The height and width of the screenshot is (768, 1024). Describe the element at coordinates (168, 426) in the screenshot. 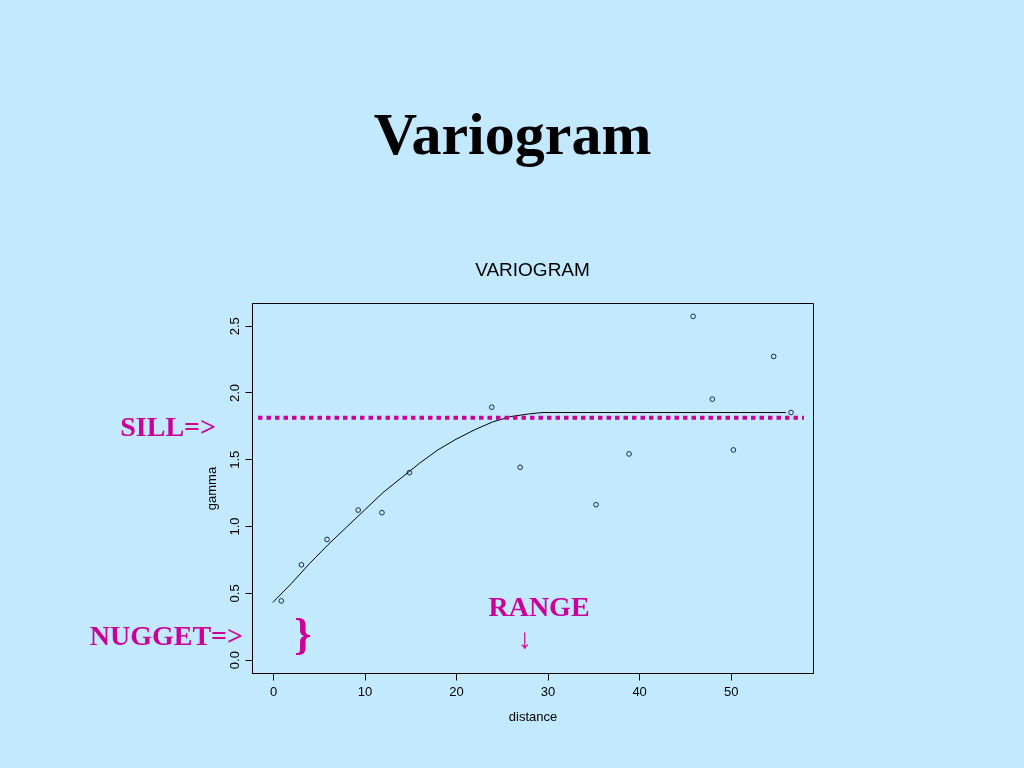

I see `ref-line-label: SILL=>` at that location.